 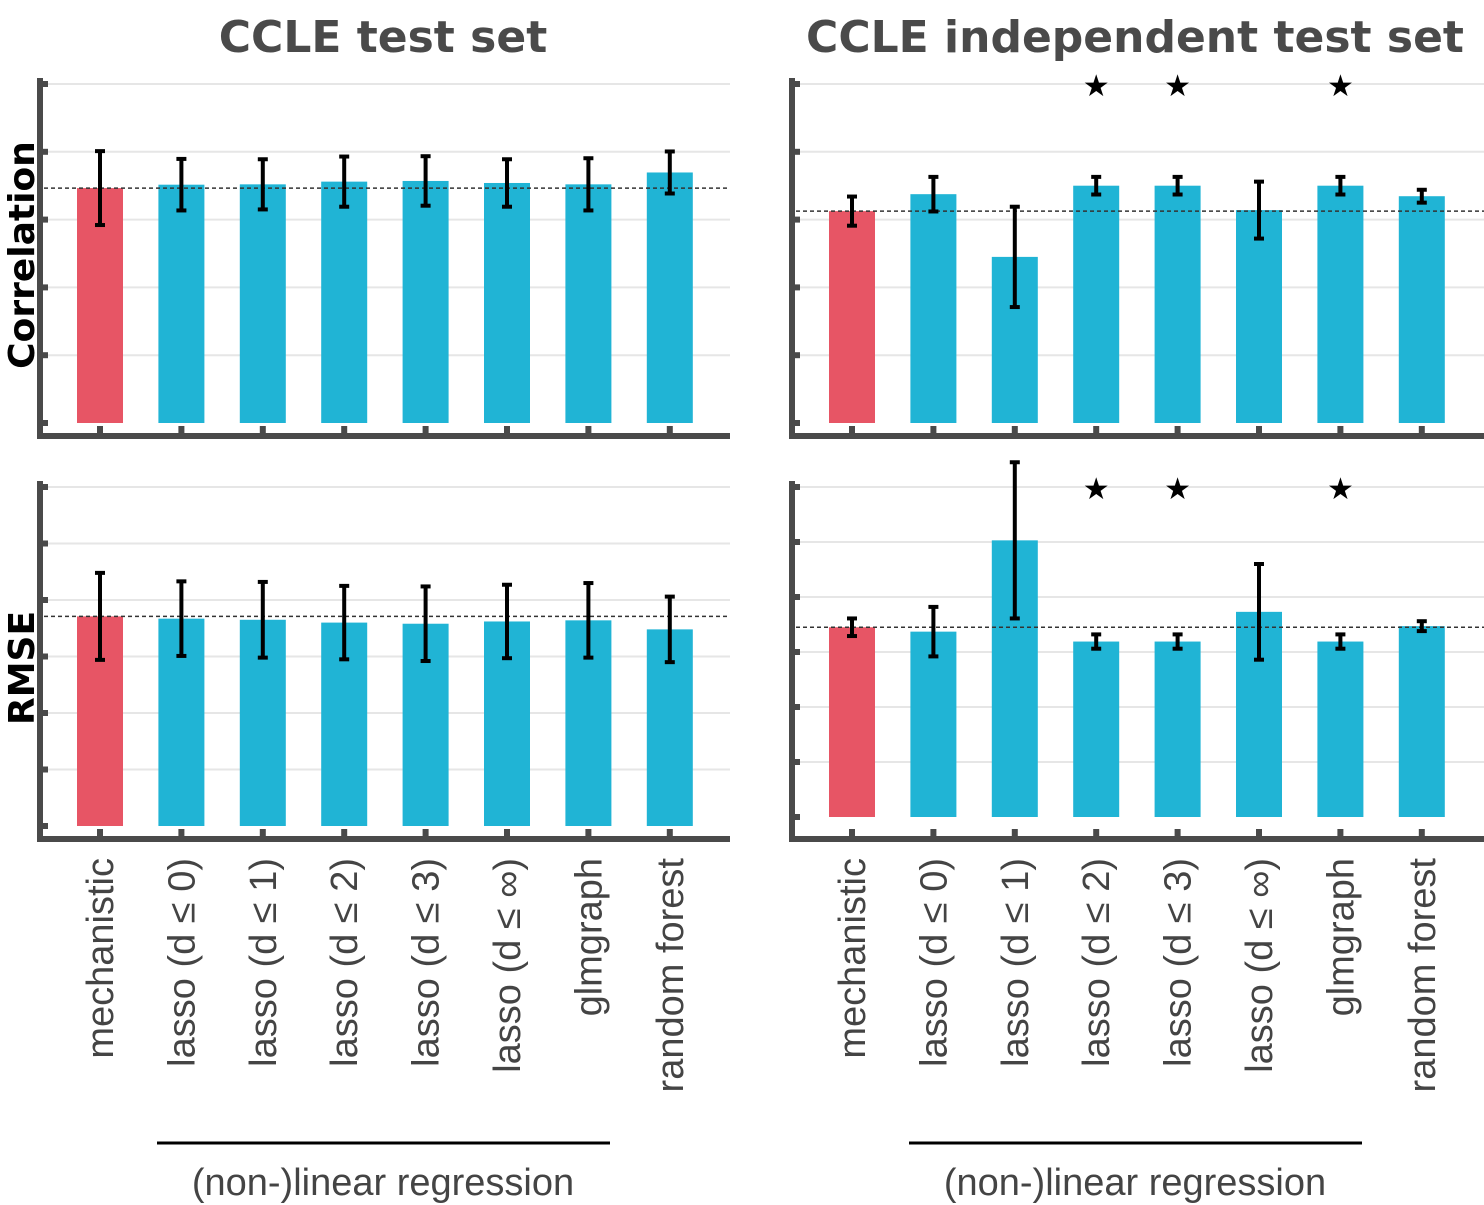 I want to click on title-left: CCLE test set, so click(x=383, y=37).